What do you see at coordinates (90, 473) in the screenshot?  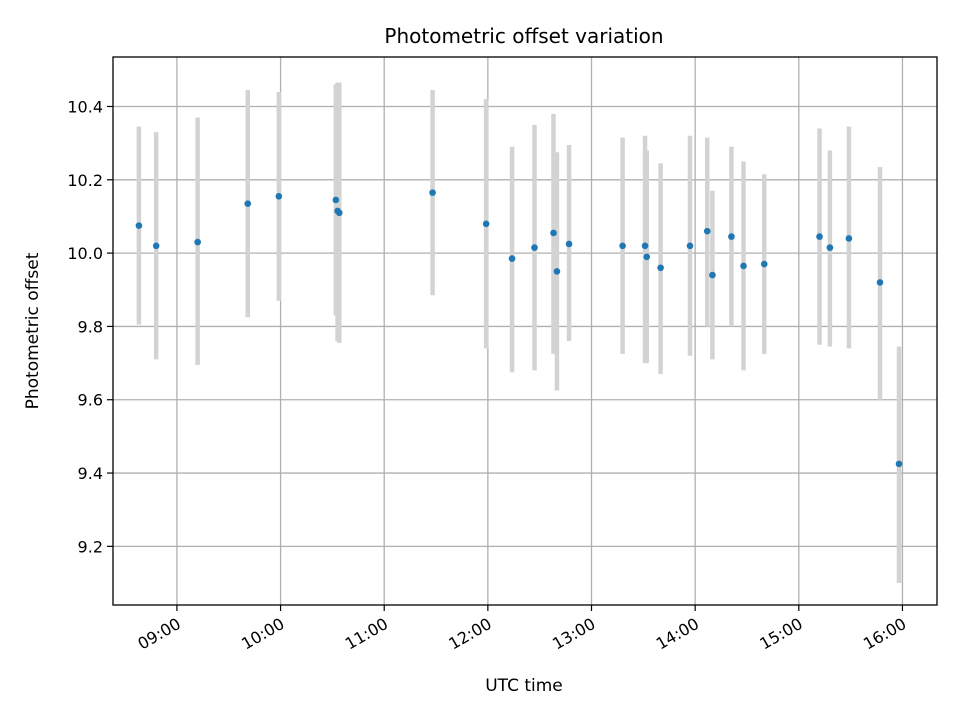 I see `y-tick-label: 9.4` at bounding box center [90, 473].